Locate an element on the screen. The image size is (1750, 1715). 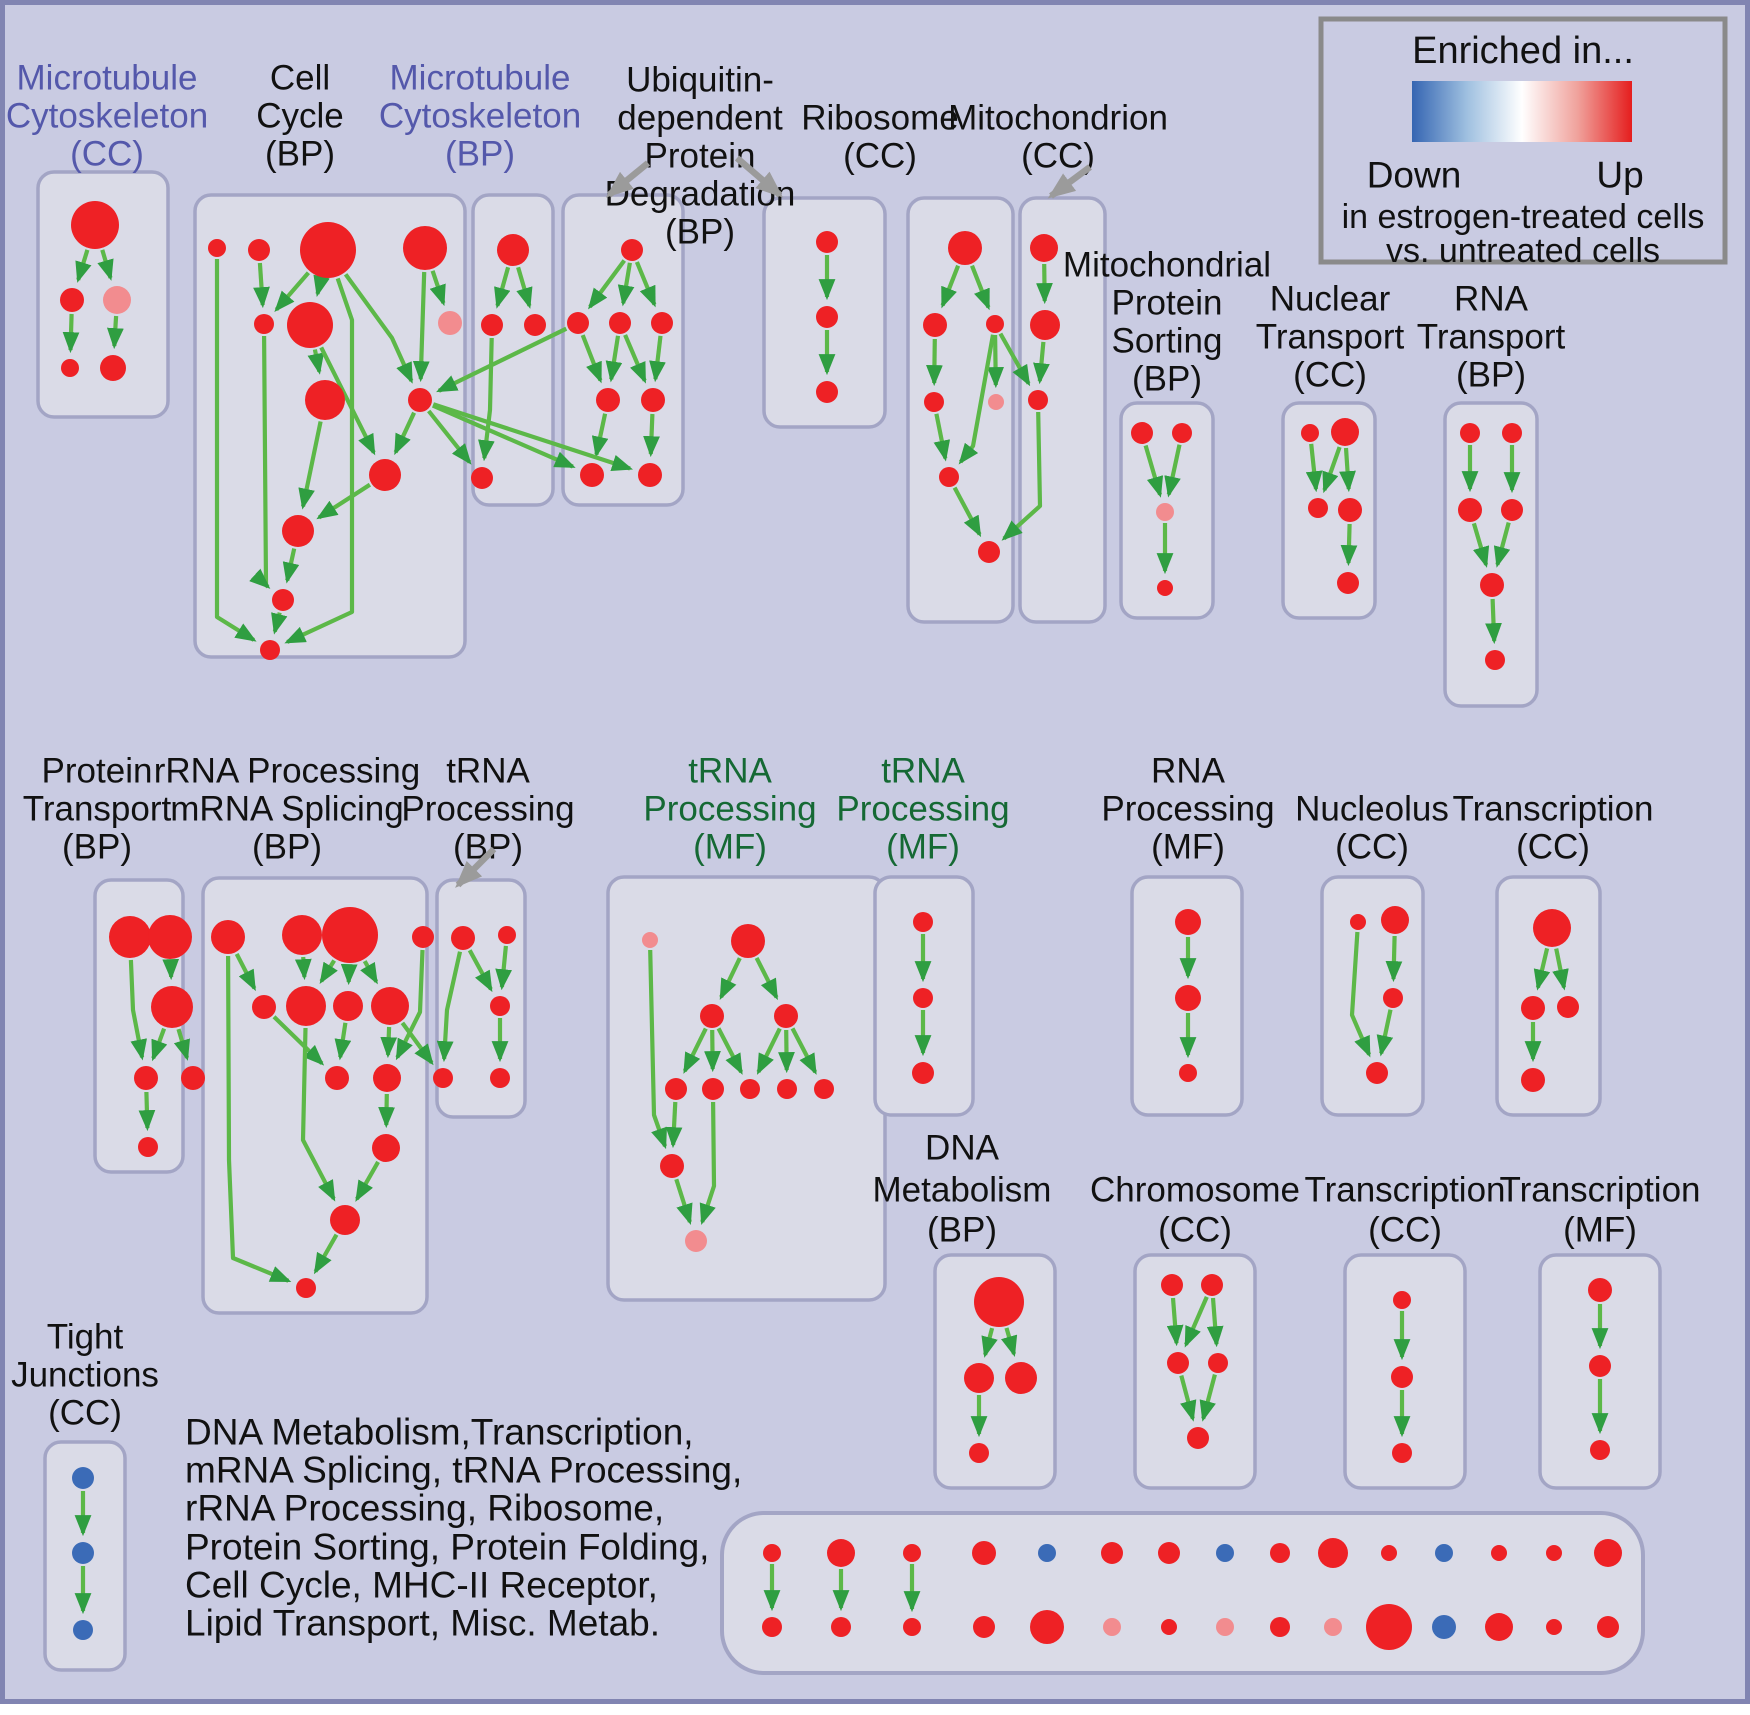
edge-mtcc is located at coordinates (105, 265).